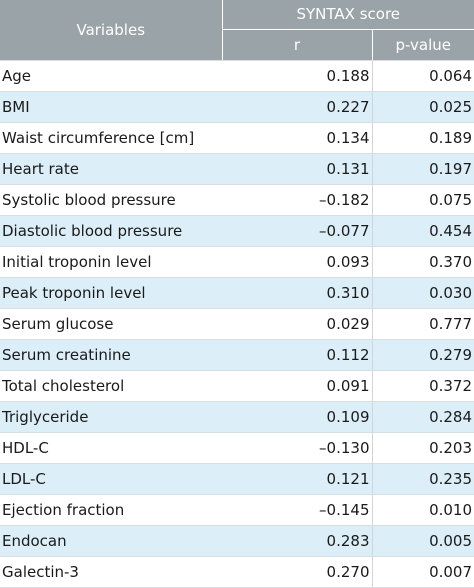 This screenshot has width=474, height=588. What do you see at coordinates (111, 231) in the screenshot?
I see `variable-cell: Diastolic blood pressure` at bounding box center [111, 231].